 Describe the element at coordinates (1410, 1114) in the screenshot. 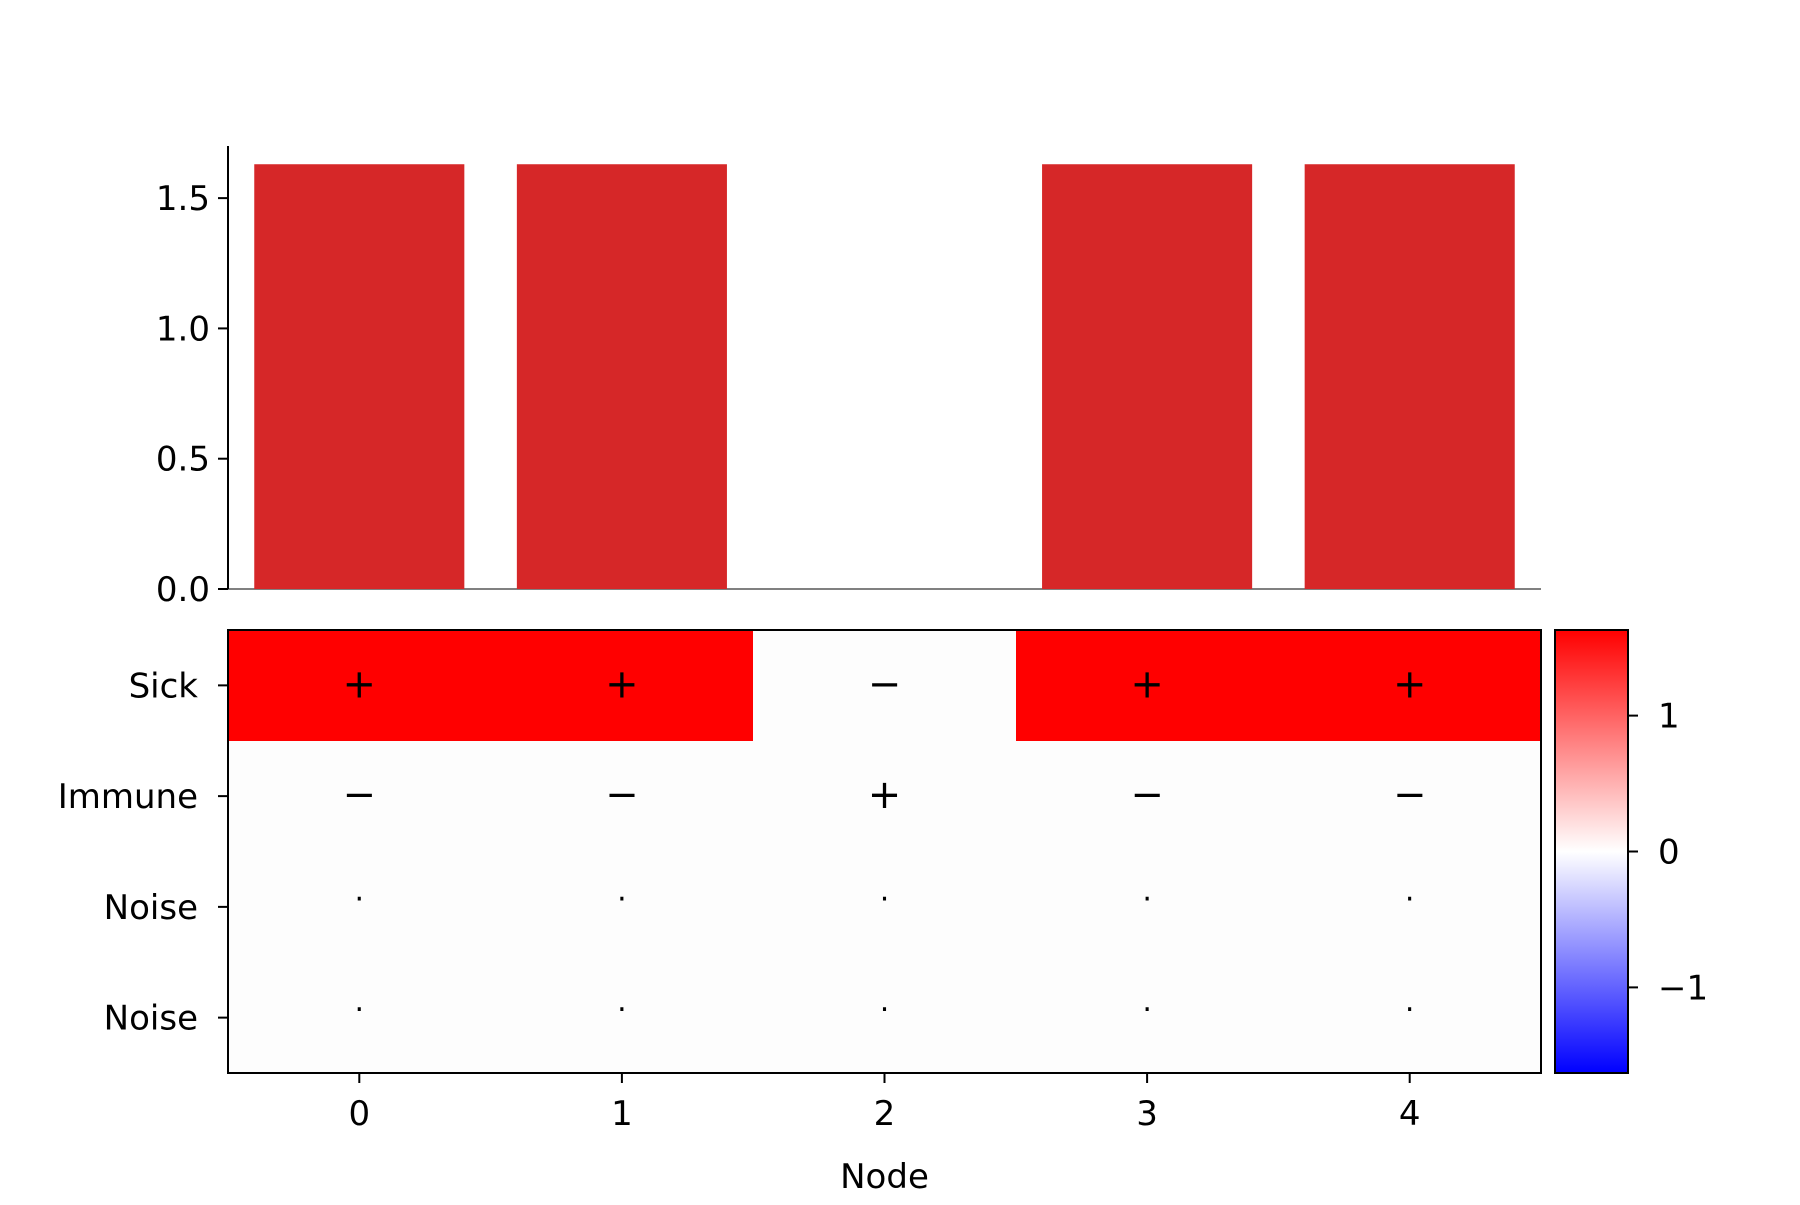

I see `heatmap-col-label: 4` at that location.